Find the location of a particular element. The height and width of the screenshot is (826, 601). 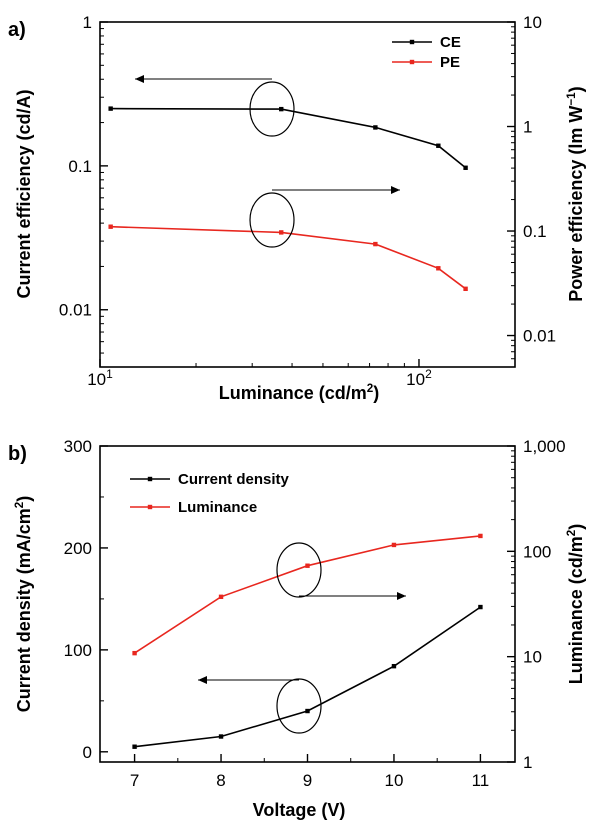

x-axis-label: Voltage (V) is located at coordinates (299, 810).